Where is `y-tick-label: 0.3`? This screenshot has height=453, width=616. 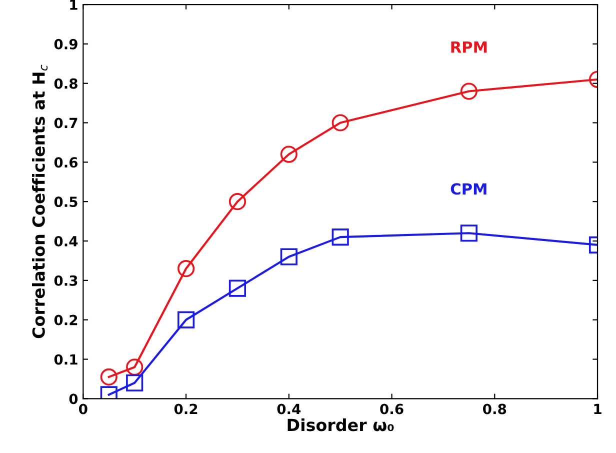
y-tick-label: 0.3 is located at coordinates (66, 280).